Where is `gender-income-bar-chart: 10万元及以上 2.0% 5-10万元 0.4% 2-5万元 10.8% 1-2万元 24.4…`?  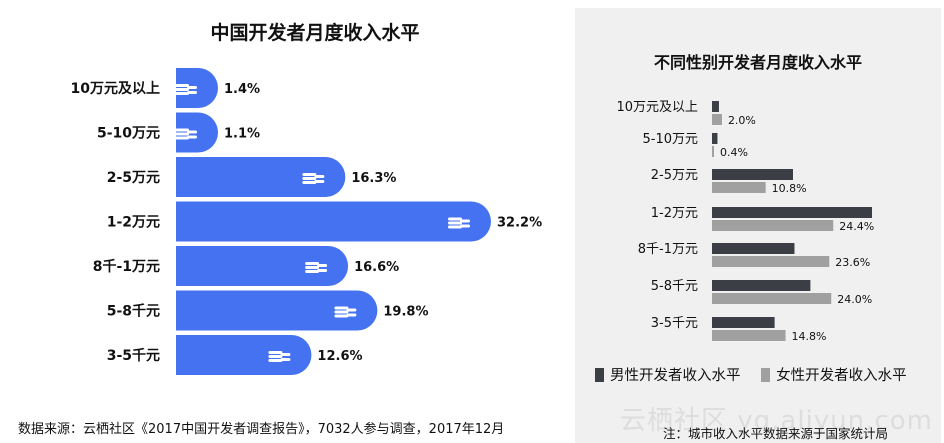
gender-income-bar-chart: 10万元及以上 2.0% 5-10万元 0.4% 2-5万元 10.8% 1-2万元 24.4… is located at coordinates (745, 221).